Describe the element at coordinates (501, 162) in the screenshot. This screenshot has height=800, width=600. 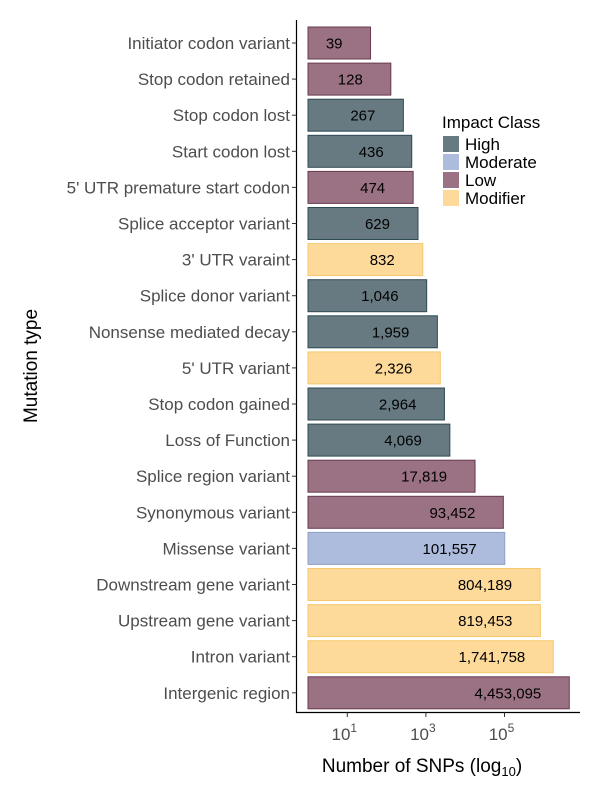
I see `legend-label: Moderate` at that location.